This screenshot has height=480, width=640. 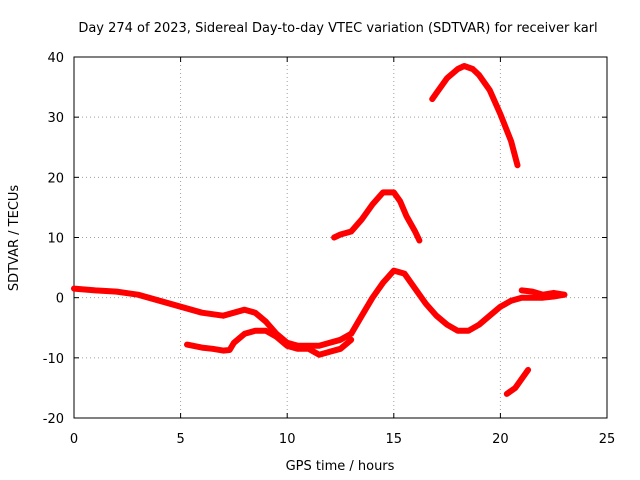 I want to click on series-track-right-upper, so click(x=543, y=292).